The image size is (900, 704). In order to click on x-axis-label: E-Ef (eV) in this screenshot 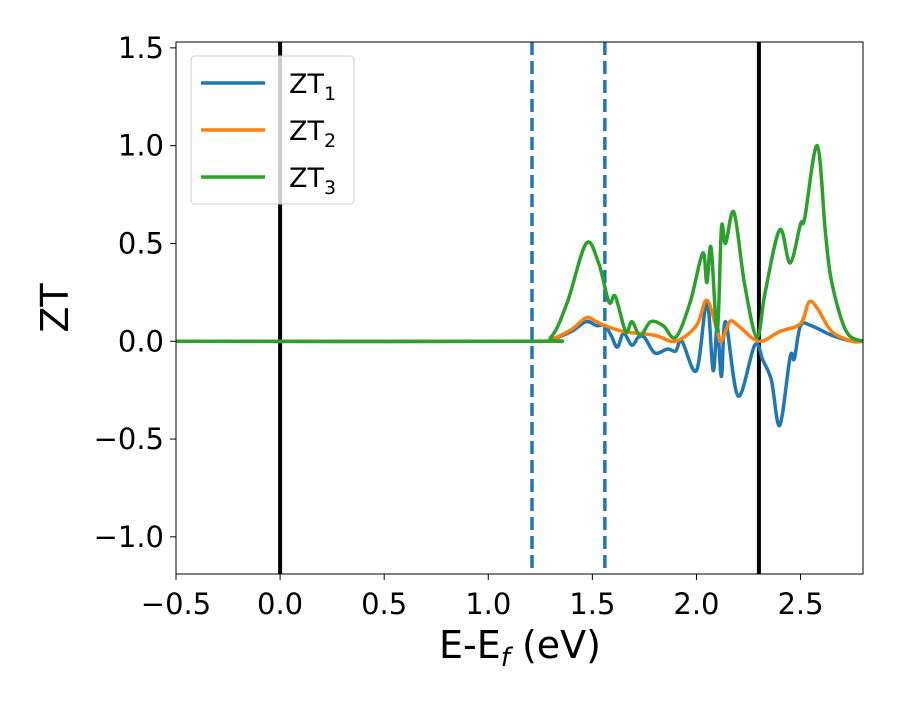, I will do `click(520, 648)`.